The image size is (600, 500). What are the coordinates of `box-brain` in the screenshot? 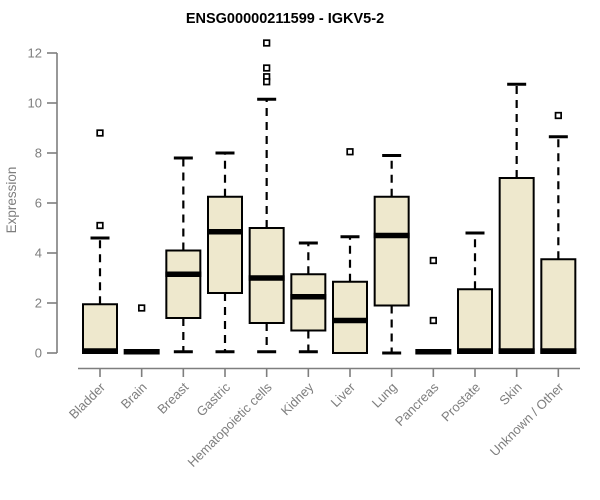 It's located at (141, 329).